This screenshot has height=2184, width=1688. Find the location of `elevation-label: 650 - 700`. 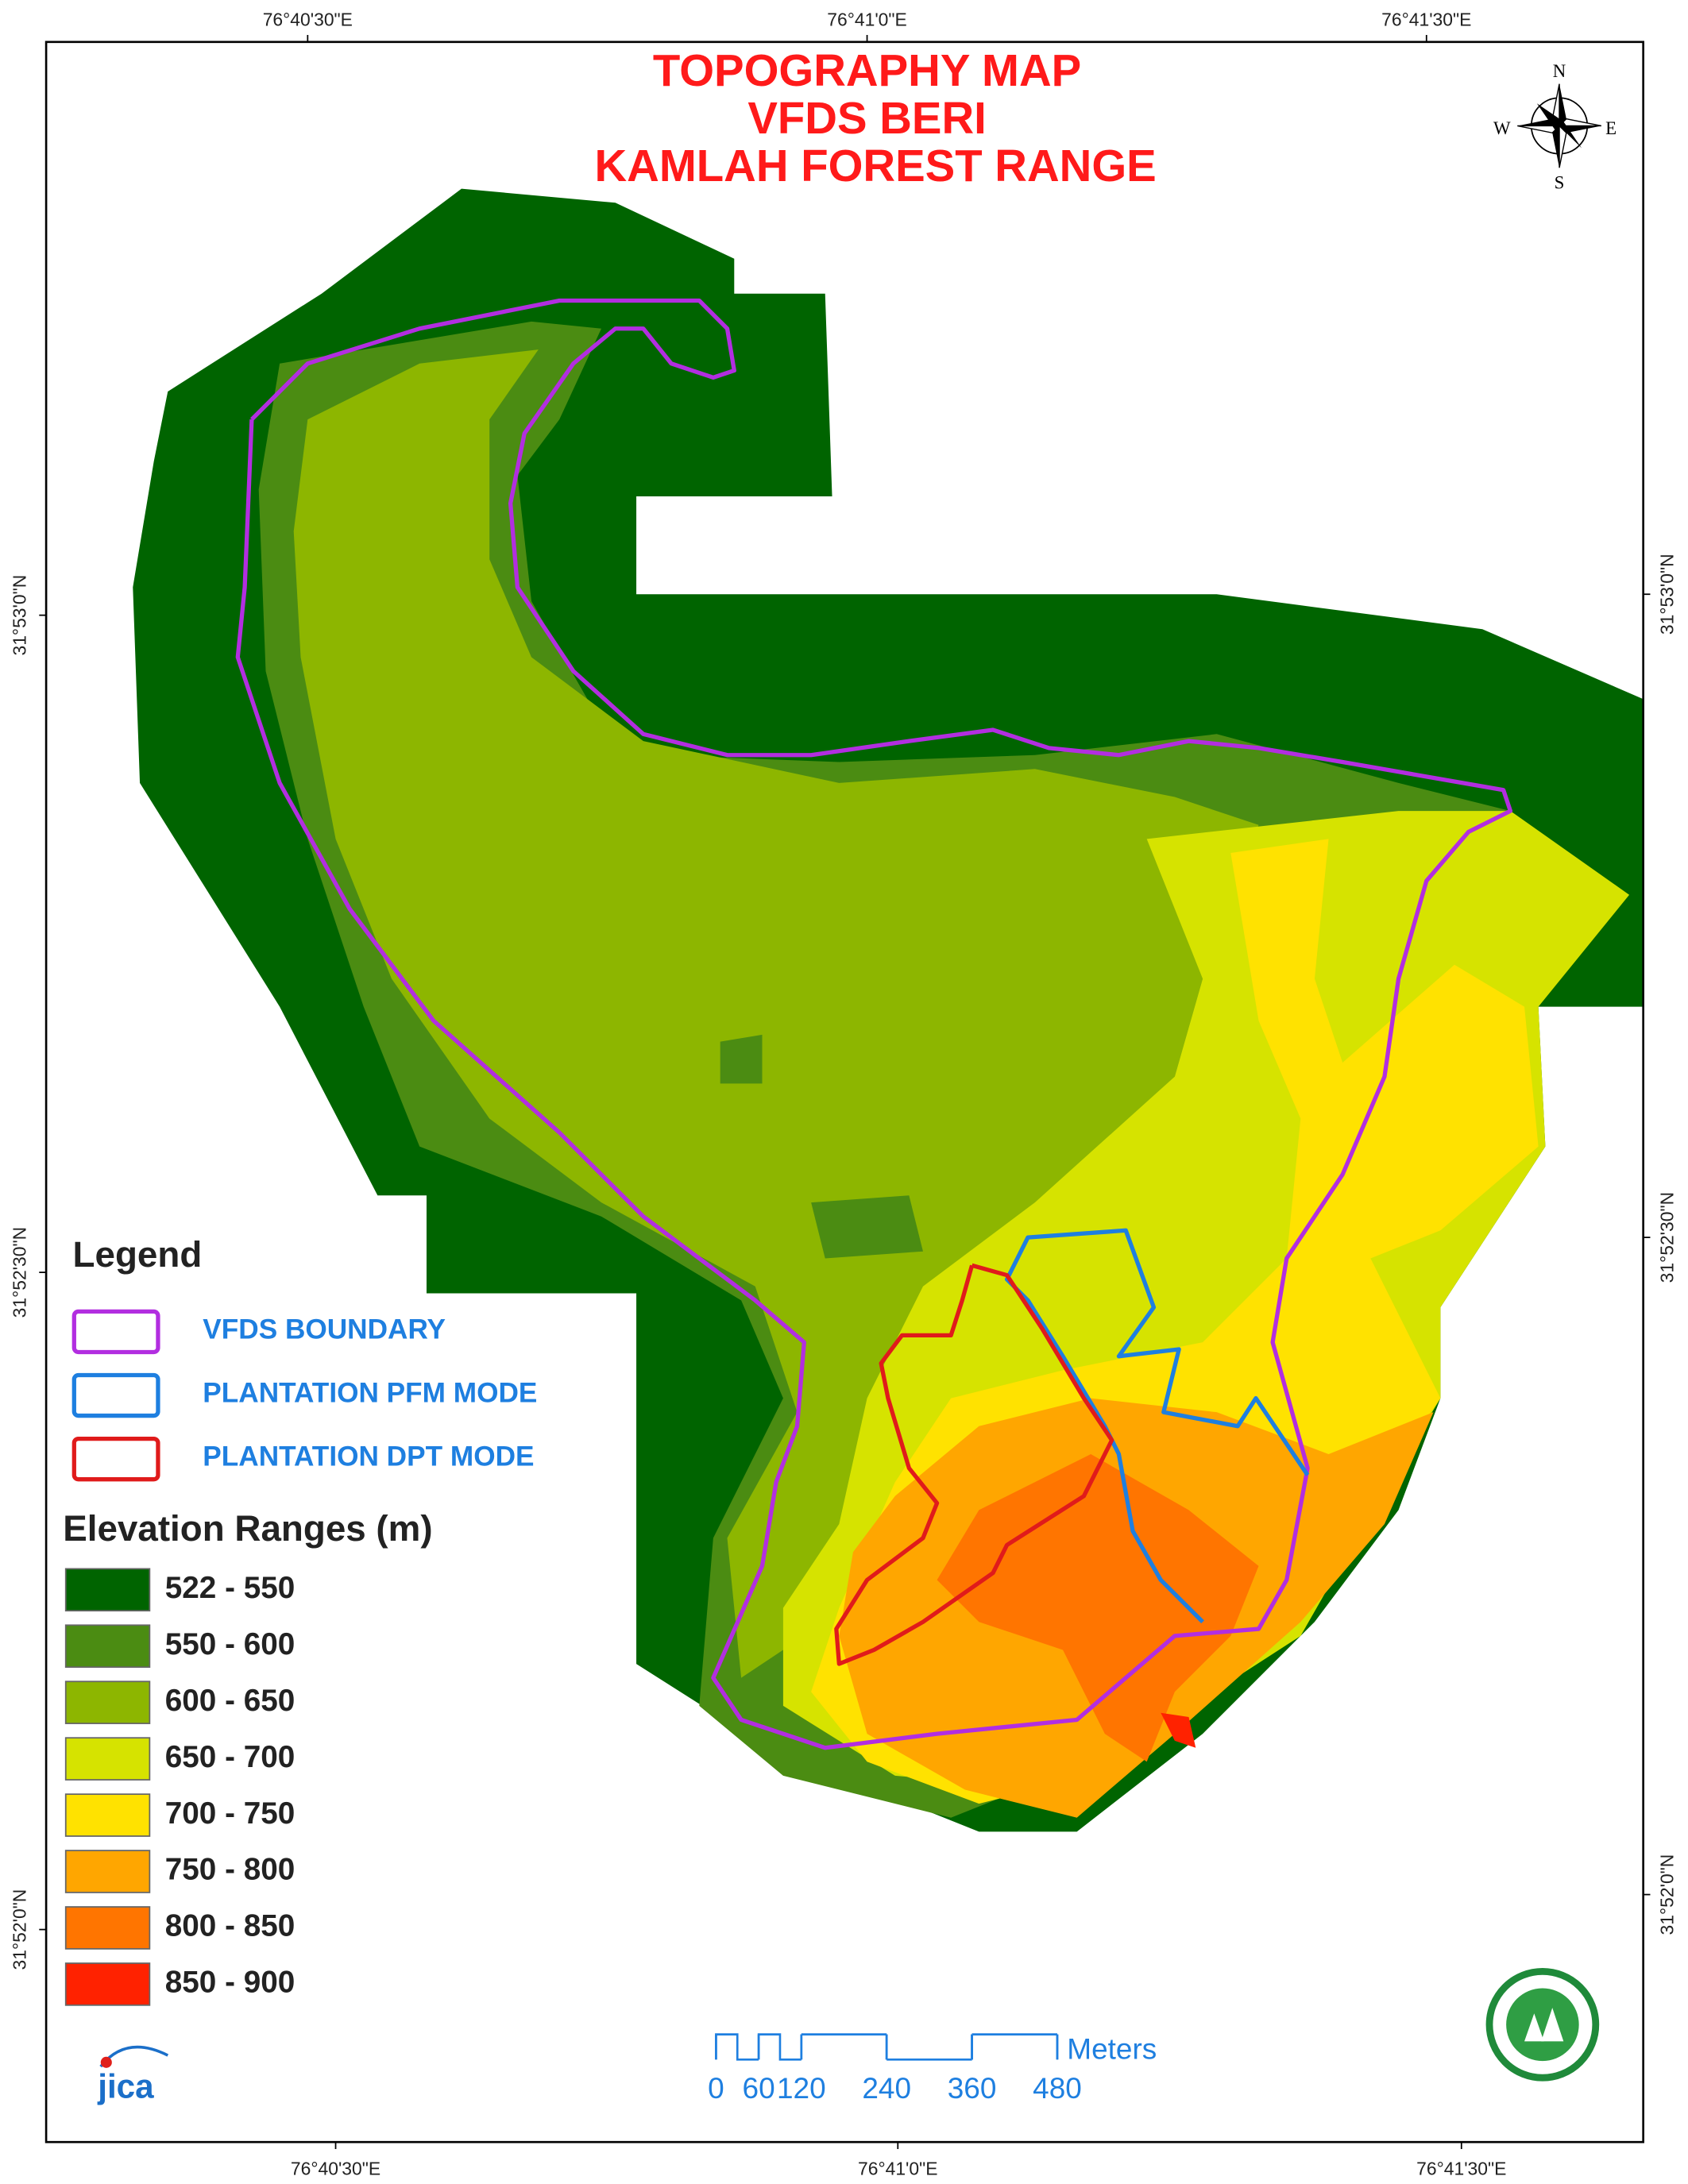

elevation-label: 650 - 700 is located at coordinates (230, 1757).